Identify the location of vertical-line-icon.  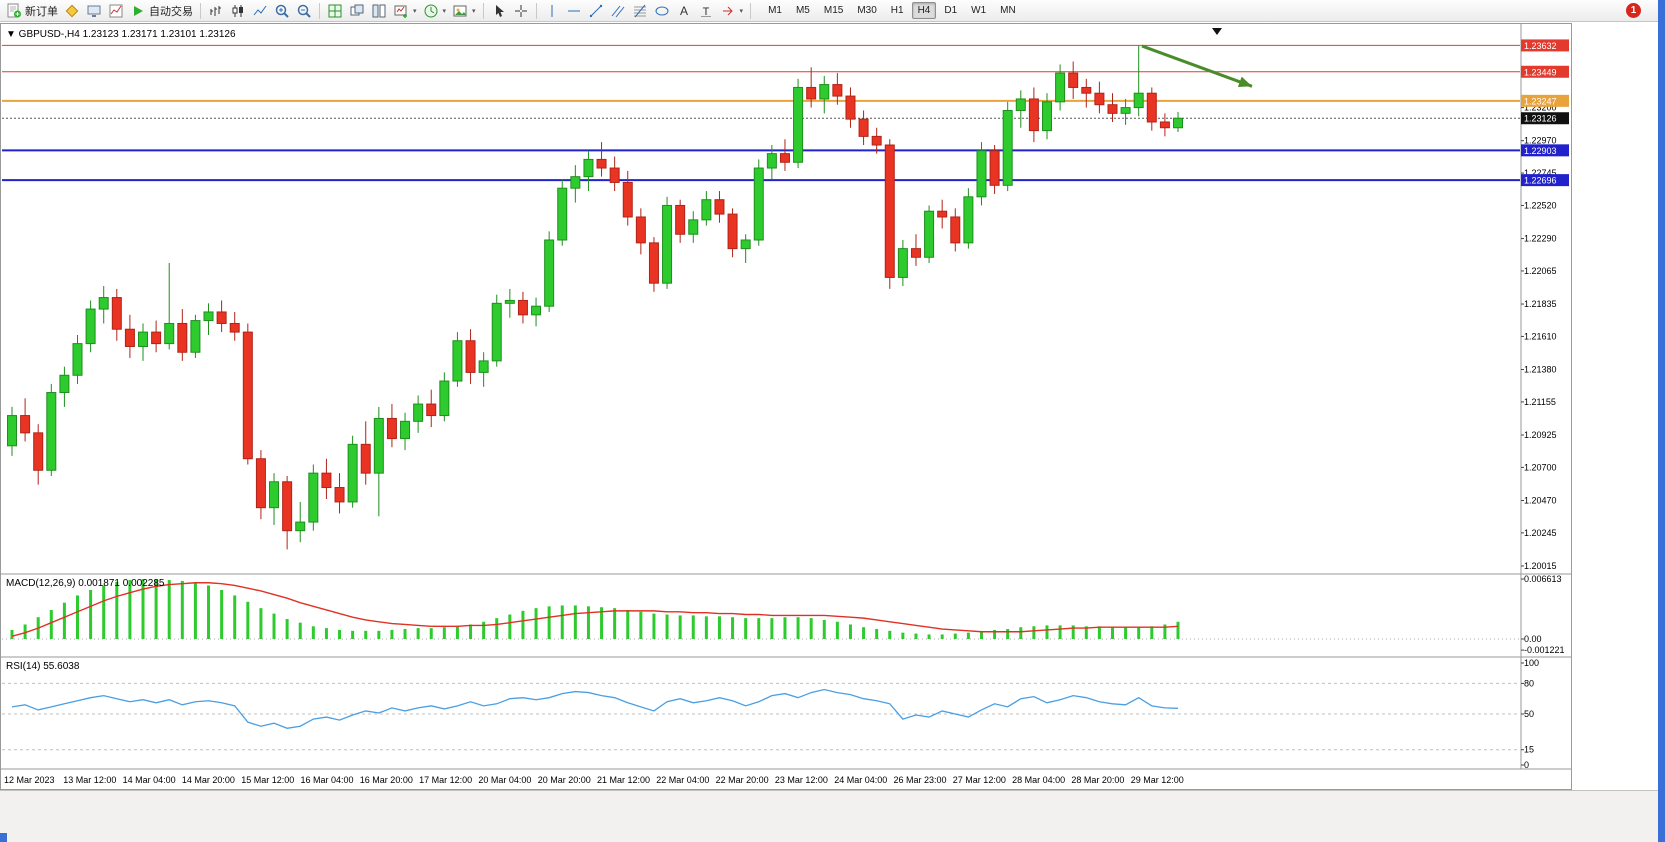
(552, 10).